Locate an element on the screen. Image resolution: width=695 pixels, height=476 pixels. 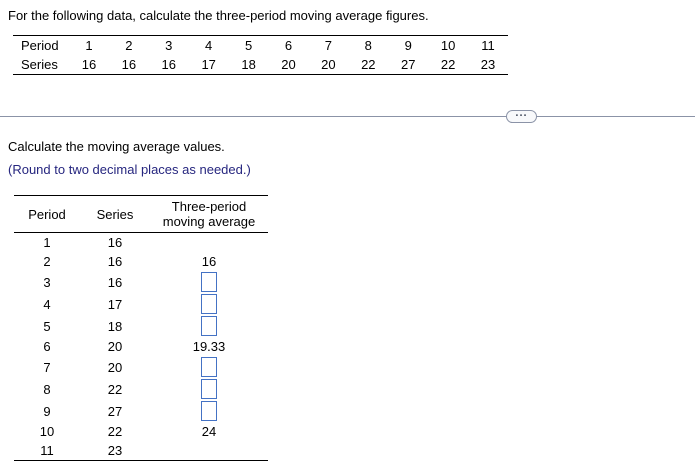
period-value-cell: 4 is located at coordinates (209, 45).